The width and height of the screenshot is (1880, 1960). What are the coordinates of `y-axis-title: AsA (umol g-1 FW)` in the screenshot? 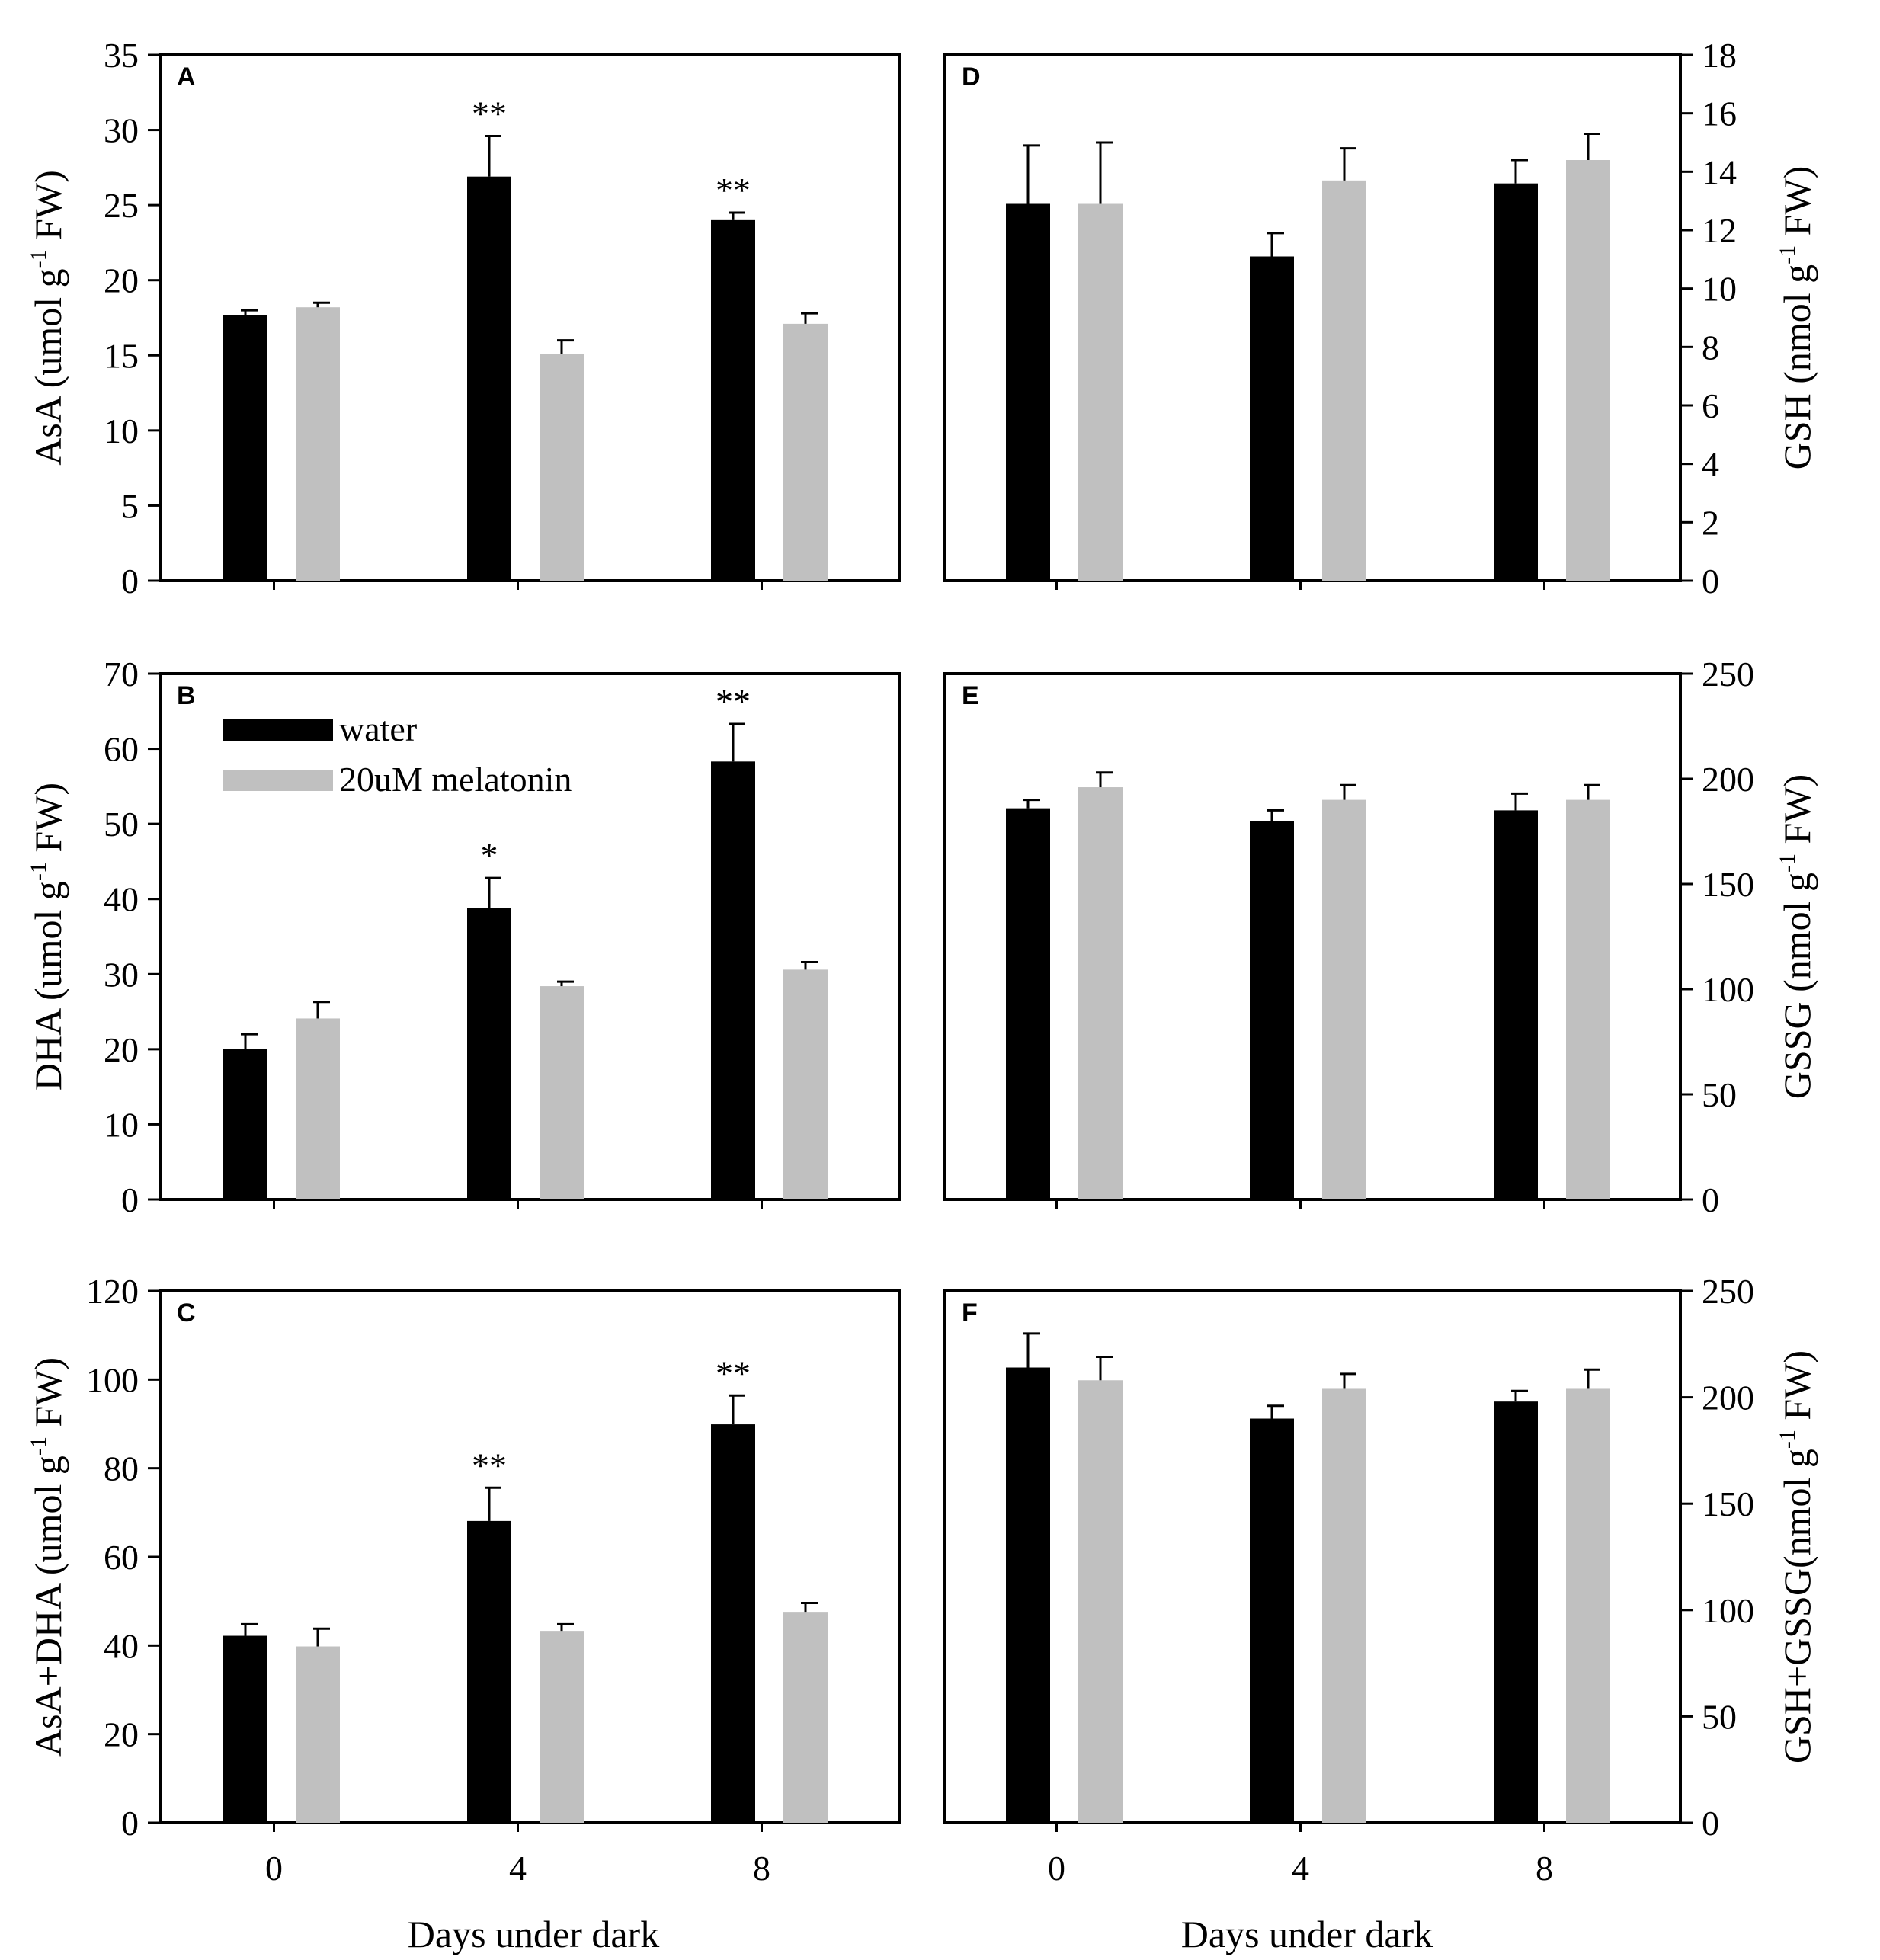 It's located at (47, 318).